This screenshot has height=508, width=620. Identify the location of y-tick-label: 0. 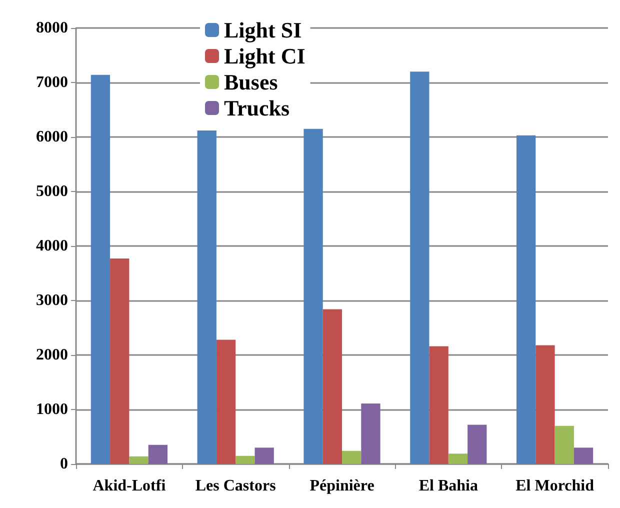
(64, 464).